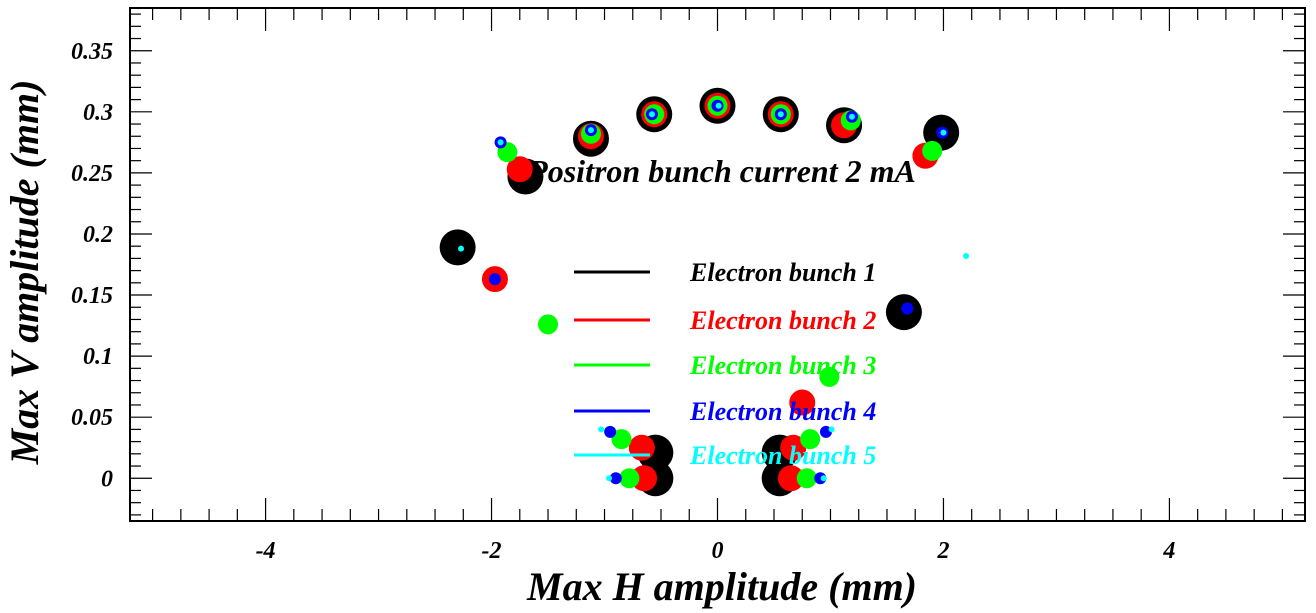 Image resolution: width=1316 pixels, height=613 pixels. Describe the element at coordinates (1168, 551) in the screenshot. I see `x-tick-label: 4` at that location.